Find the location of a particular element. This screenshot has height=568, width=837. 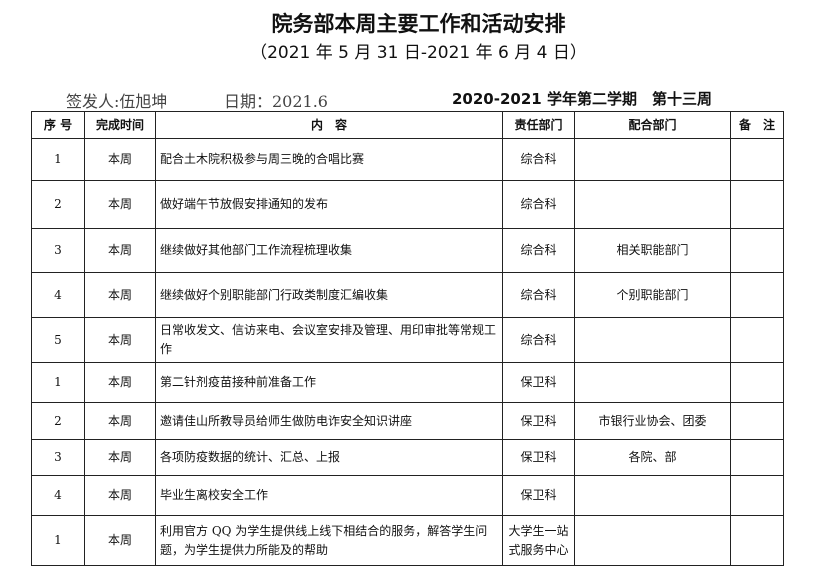

row-content: 继续做好个别职能部门行政类制度汇编收集 is located at coordinates (329, 295).